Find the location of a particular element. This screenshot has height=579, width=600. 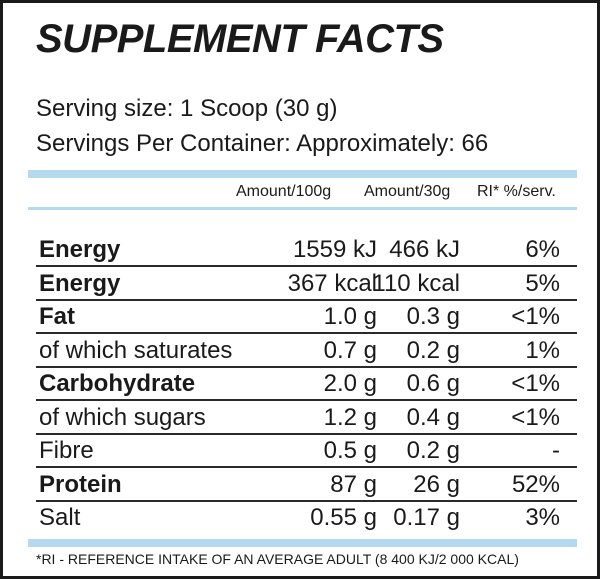

amount-per-100g: 367 kcal is located at coordinates (332, 283).